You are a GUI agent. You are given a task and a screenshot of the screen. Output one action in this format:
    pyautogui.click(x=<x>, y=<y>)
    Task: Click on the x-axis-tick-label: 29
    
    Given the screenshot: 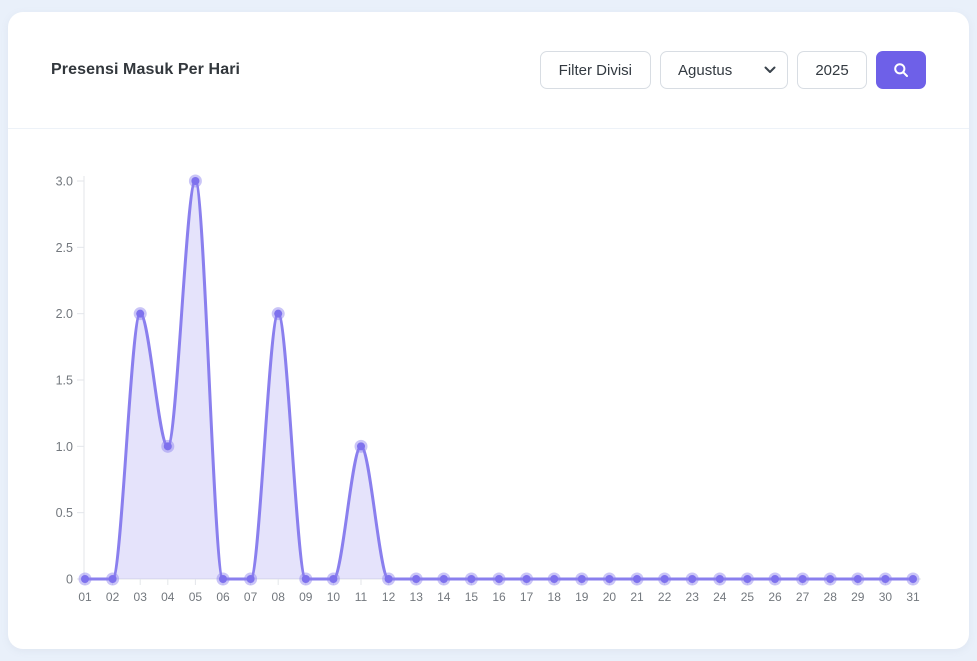 What is the action you would take?
    pyautogui.click(x=858, y=597)
    